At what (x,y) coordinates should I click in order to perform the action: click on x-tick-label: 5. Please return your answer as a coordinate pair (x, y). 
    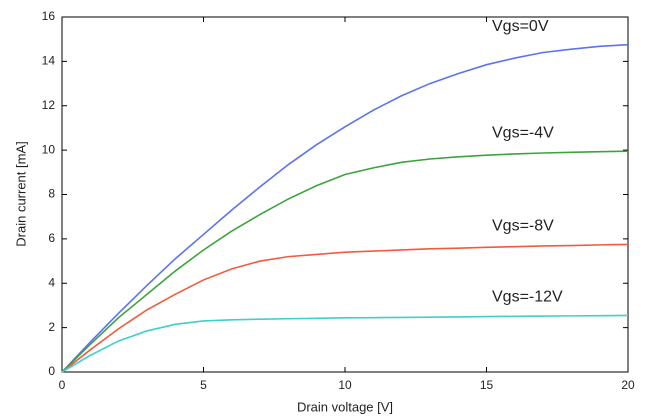
    Looking at the image, I should click on (203, 385).